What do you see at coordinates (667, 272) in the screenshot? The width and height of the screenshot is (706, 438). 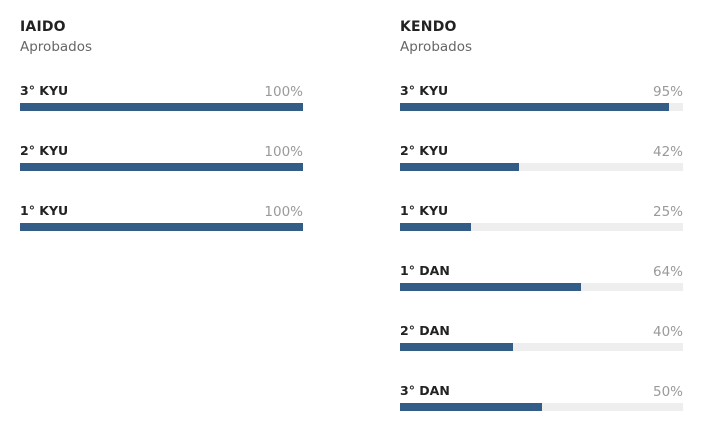 I see `skill-percent: 64%` at bounding box center [667, 272].